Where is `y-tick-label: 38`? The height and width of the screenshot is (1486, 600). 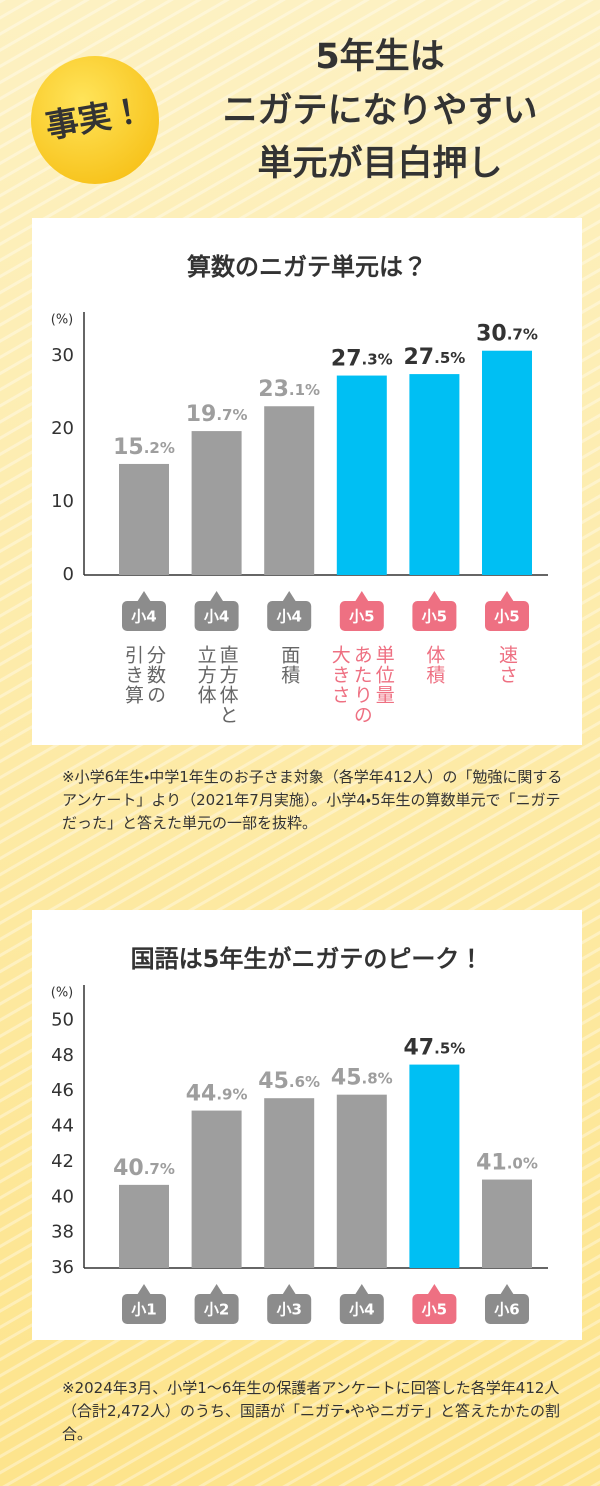 y-tick-label: 38 is located at coordinates (62, 1232).